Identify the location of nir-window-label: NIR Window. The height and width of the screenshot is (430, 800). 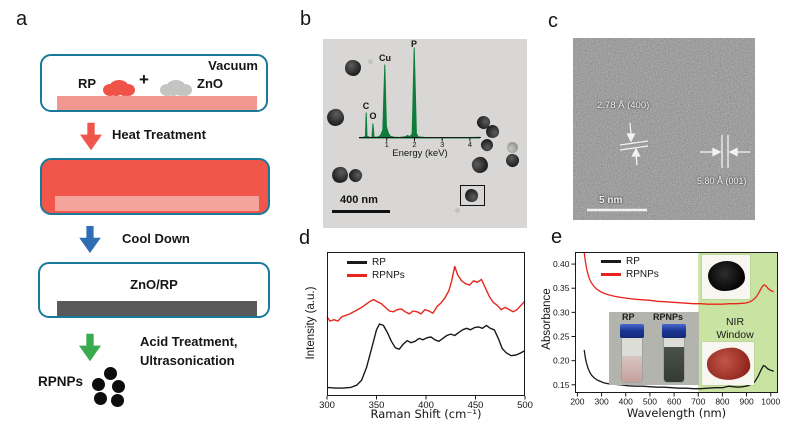
(735, 329).